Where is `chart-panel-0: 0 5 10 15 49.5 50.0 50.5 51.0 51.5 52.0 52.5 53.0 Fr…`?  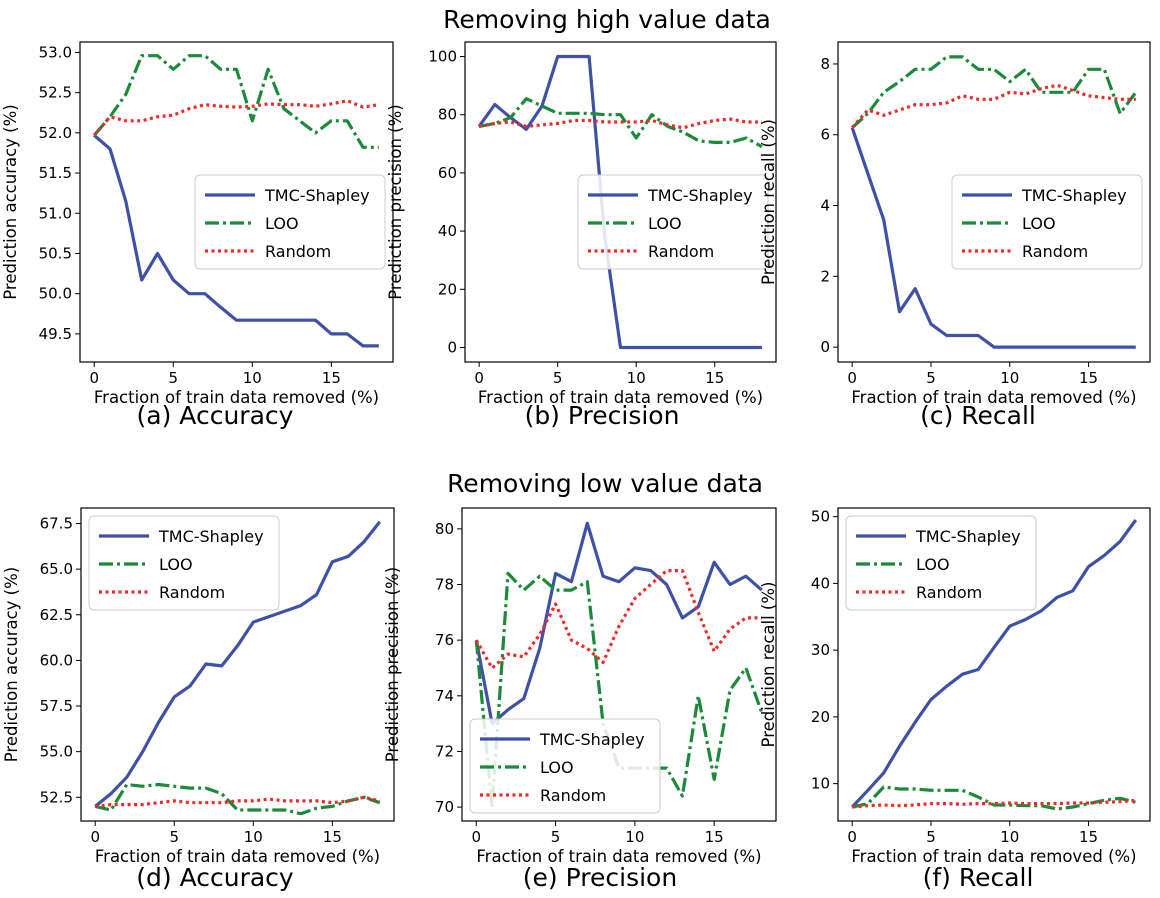 chart-panel-0: 0 5 10 15 49.5 50.0 50.5 51.0 51.5 52.0 52.5 53.0 Fr… is located at coordinates (197, 235).